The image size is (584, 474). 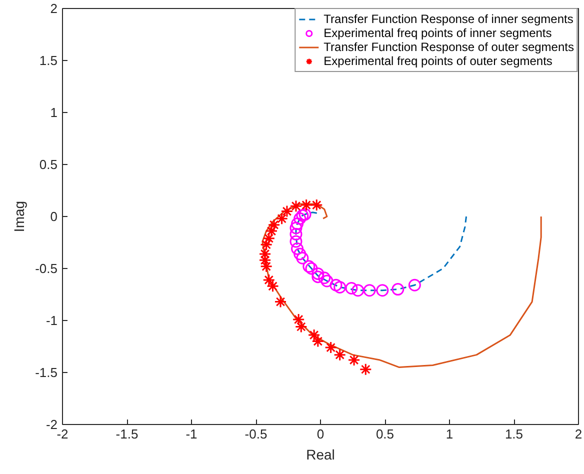 I want to click on x-tick-label: 1, so click(x=450, y=434).